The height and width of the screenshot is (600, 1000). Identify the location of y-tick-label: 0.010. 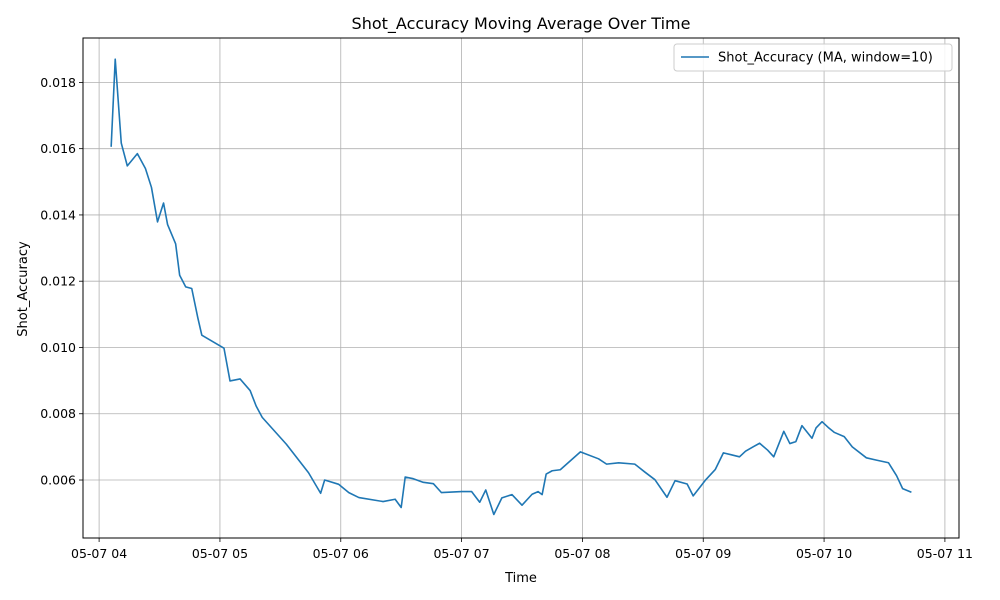
(58, 347).